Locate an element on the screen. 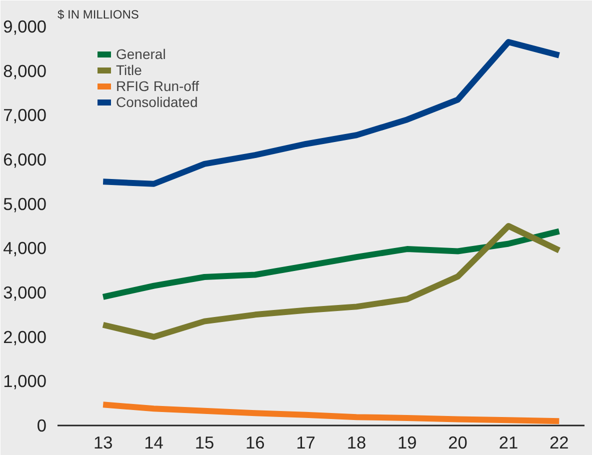 This screenshot has height=455, width=592. x-tick-label: 20 is located at coordinates (458, 442).